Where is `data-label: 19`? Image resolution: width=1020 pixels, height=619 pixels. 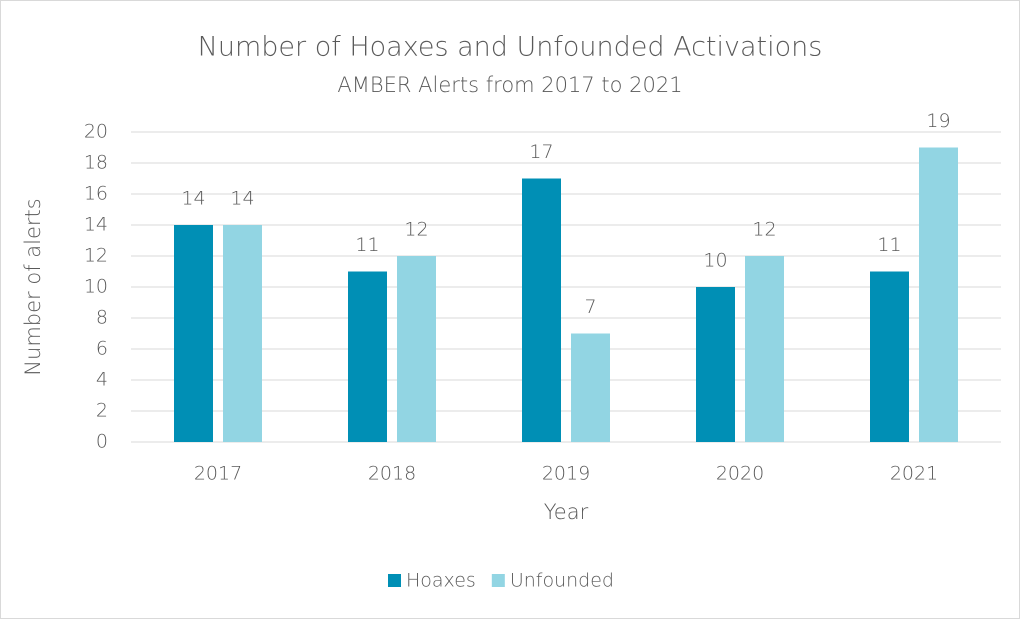 data-label: 19 is located at coordinates (938, 121).